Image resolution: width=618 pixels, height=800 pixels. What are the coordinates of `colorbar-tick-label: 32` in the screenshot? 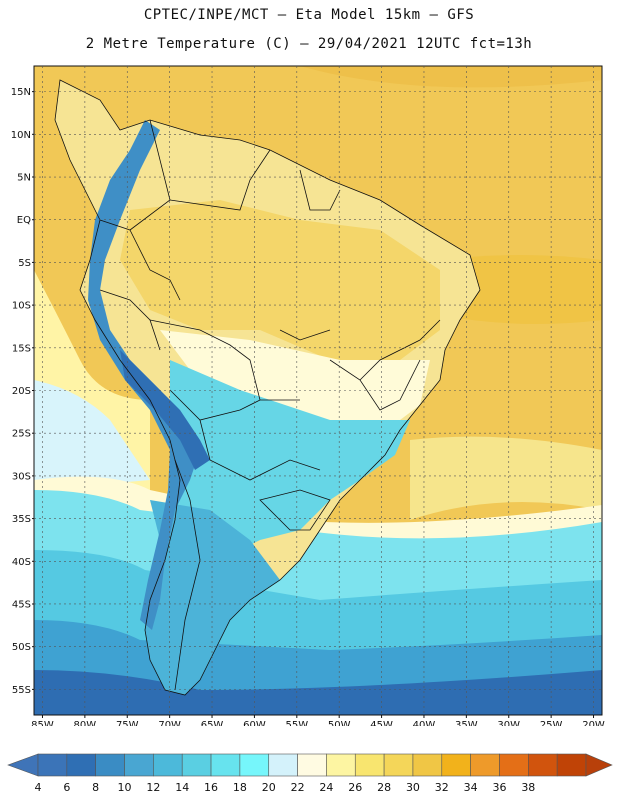 It's located at (442, 787).